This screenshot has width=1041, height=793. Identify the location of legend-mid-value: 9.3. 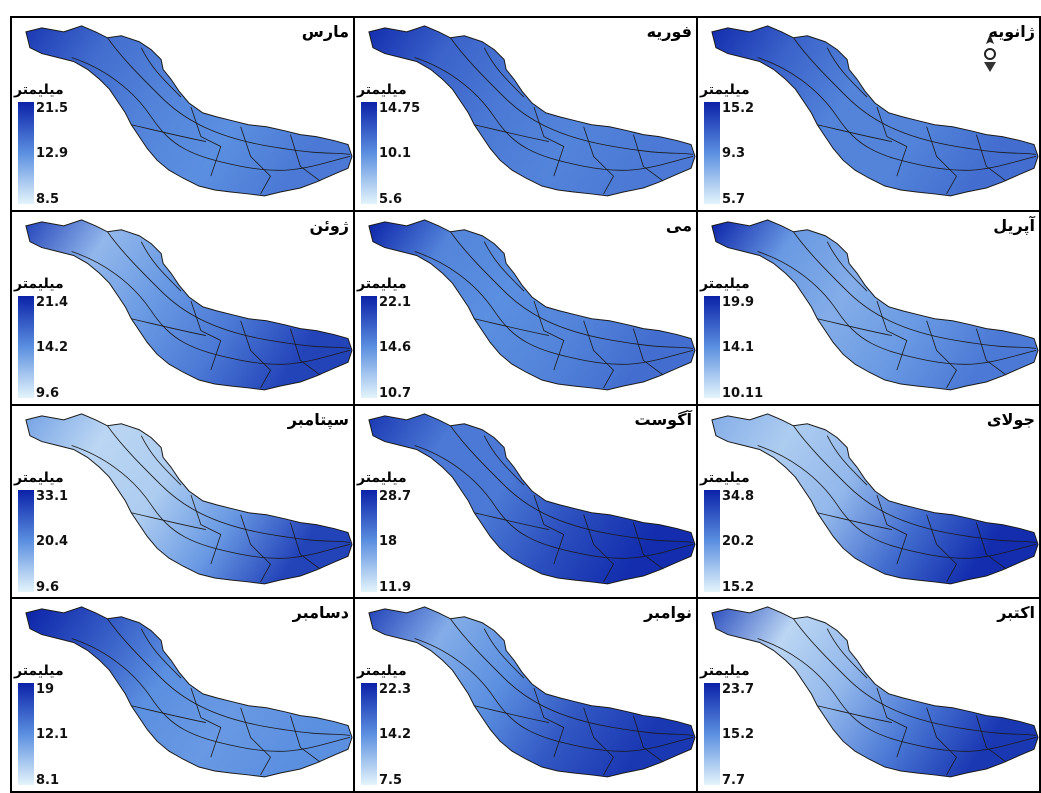
(734, 153).